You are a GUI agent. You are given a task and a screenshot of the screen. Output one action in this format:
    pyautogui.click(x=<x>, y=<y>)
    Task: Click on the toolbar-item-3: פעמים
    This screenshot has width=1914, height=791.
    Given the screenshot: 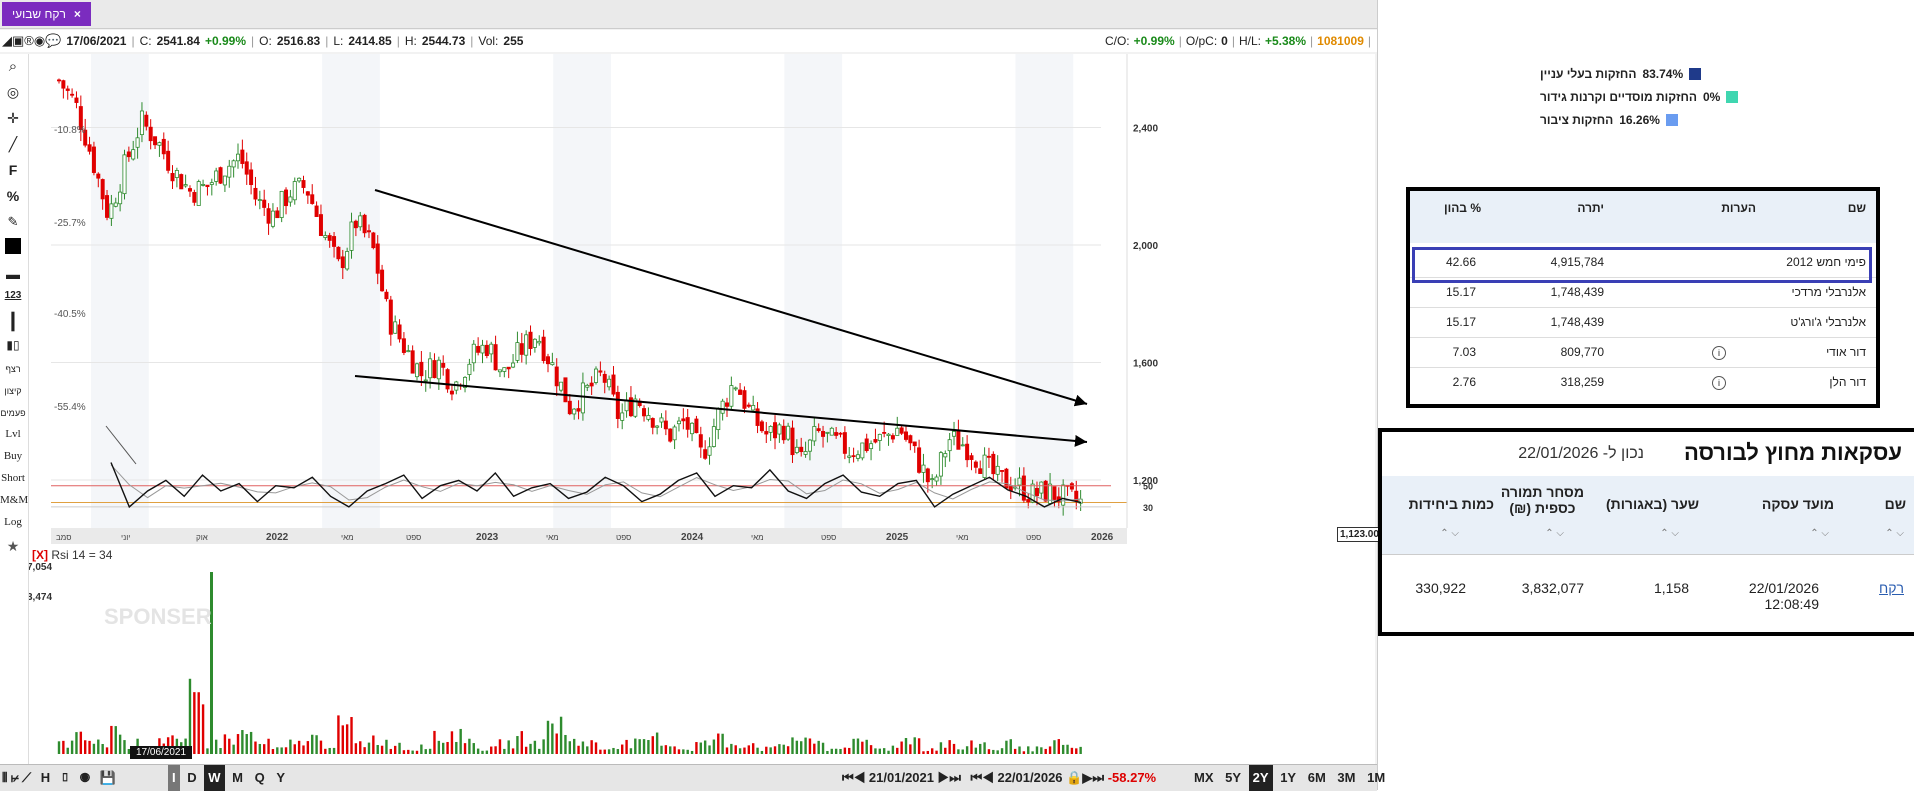 What is the action you would take?
    pyautogui.click(x=13, y=413)
    